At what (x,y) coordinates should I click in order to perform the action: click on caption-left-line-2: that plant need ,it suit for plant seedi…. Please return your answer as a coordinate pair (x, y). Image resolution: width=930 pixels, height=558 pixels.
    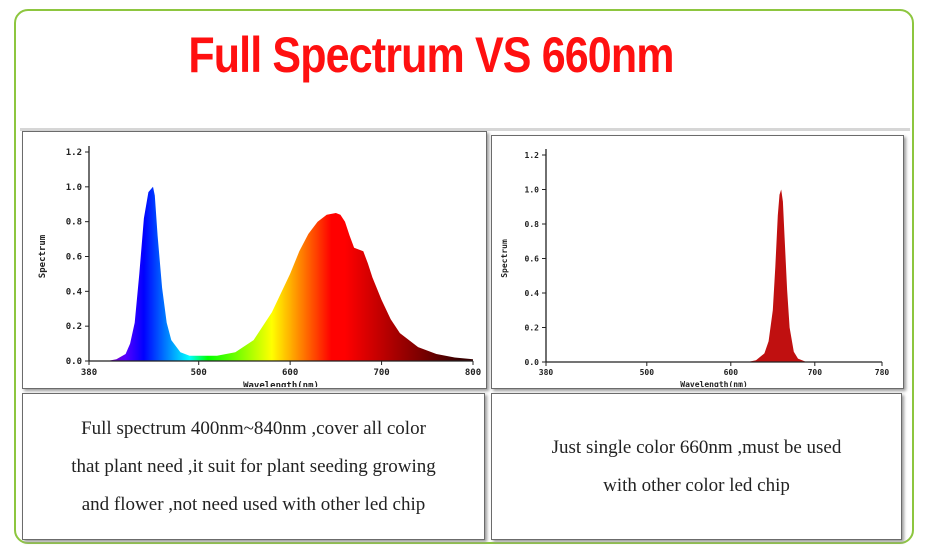
    Looking at the image, I should click on (253, 466).